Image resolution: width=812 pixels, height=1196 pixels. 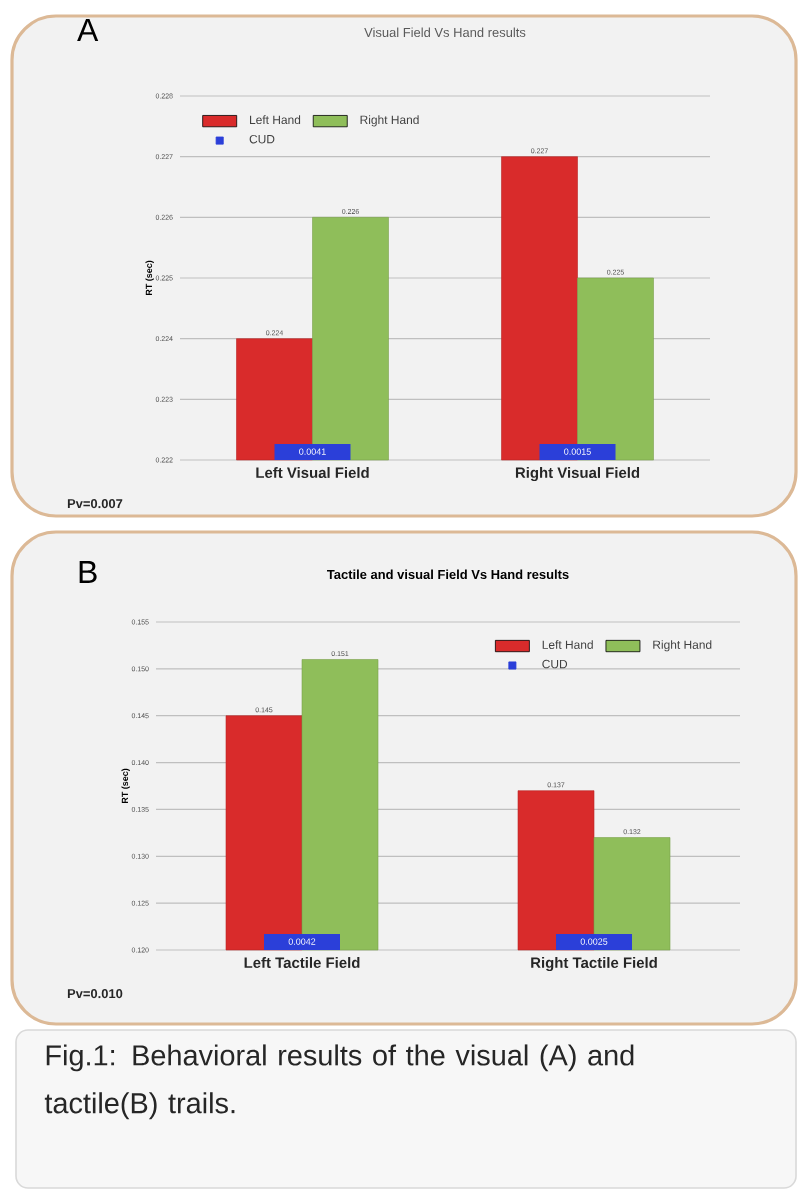 I want to click on caption: Fig.1: Behavioral results of the visual (A) and tactile(B) trails., so click(x=339, y=1082).